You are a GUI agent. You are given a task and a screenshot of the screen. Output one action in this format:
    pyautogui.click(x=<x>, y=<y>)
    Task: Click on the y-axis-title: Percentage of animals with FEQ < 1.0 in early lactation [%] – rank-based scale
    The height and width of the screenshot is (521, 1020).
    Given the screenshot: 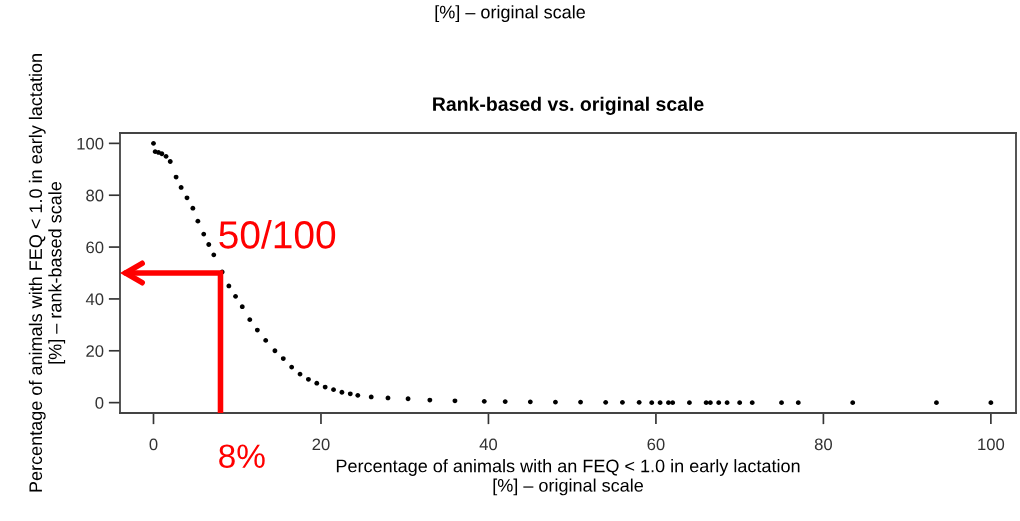 What is the action you would take?
    pyautogui.click(x=47, y=273)
    